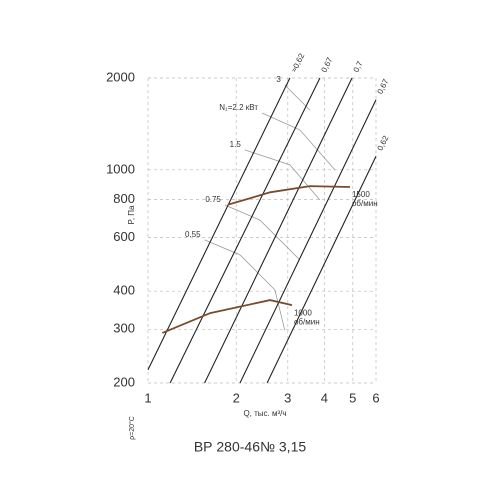 This screenshot has width=500, height=500. I want to click on efficiency-line, so click(321, 270).